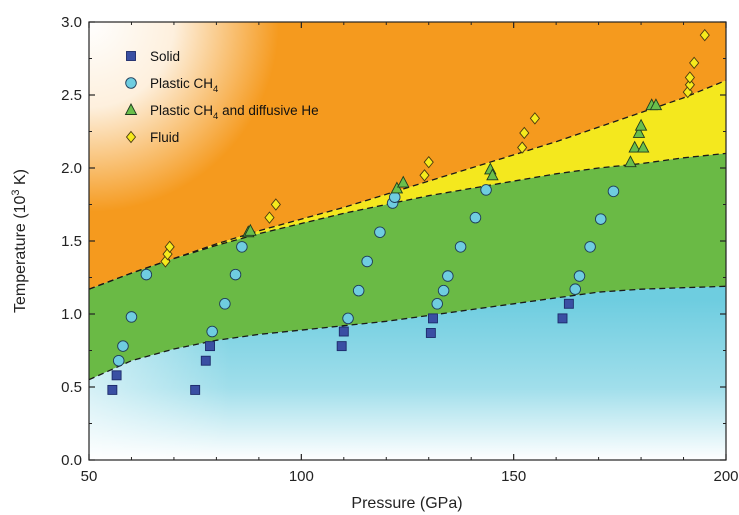 The height and width of the screenshot is (515, 739). Describe the element at coordinates (71, 168) in the screenshot. I see `y-tick-label-4: 2.0` at that location.